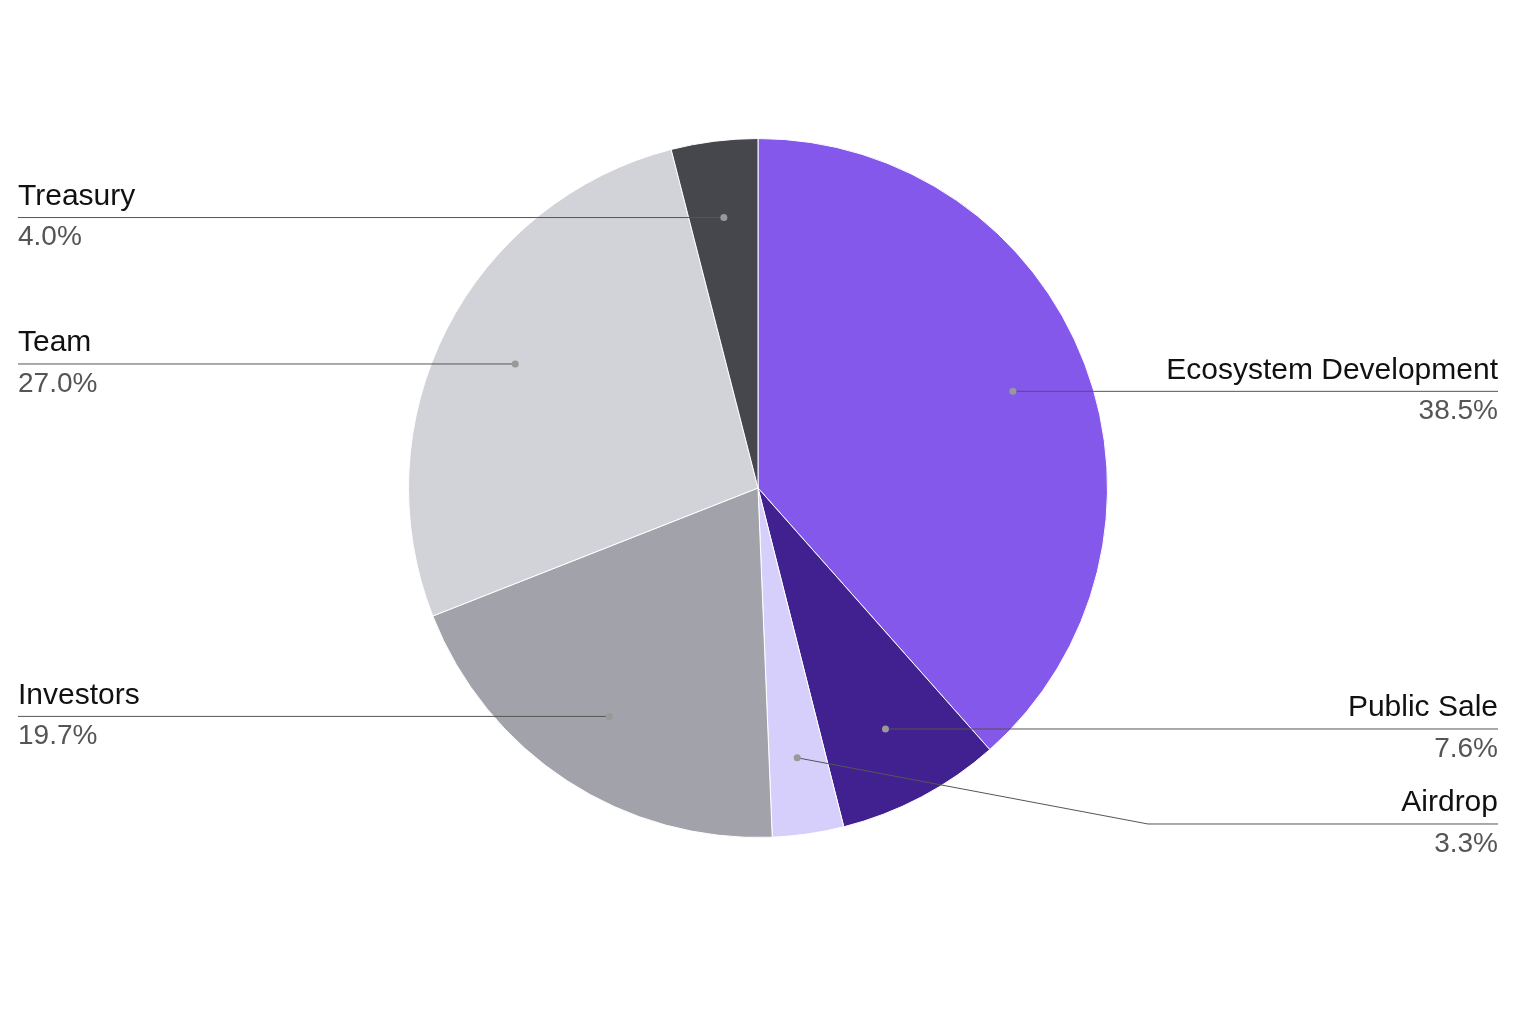 The height and width of the screenshot is (1024, 1536). I want to click on slice-label: Ecosystem Development, so click(1332, 368).